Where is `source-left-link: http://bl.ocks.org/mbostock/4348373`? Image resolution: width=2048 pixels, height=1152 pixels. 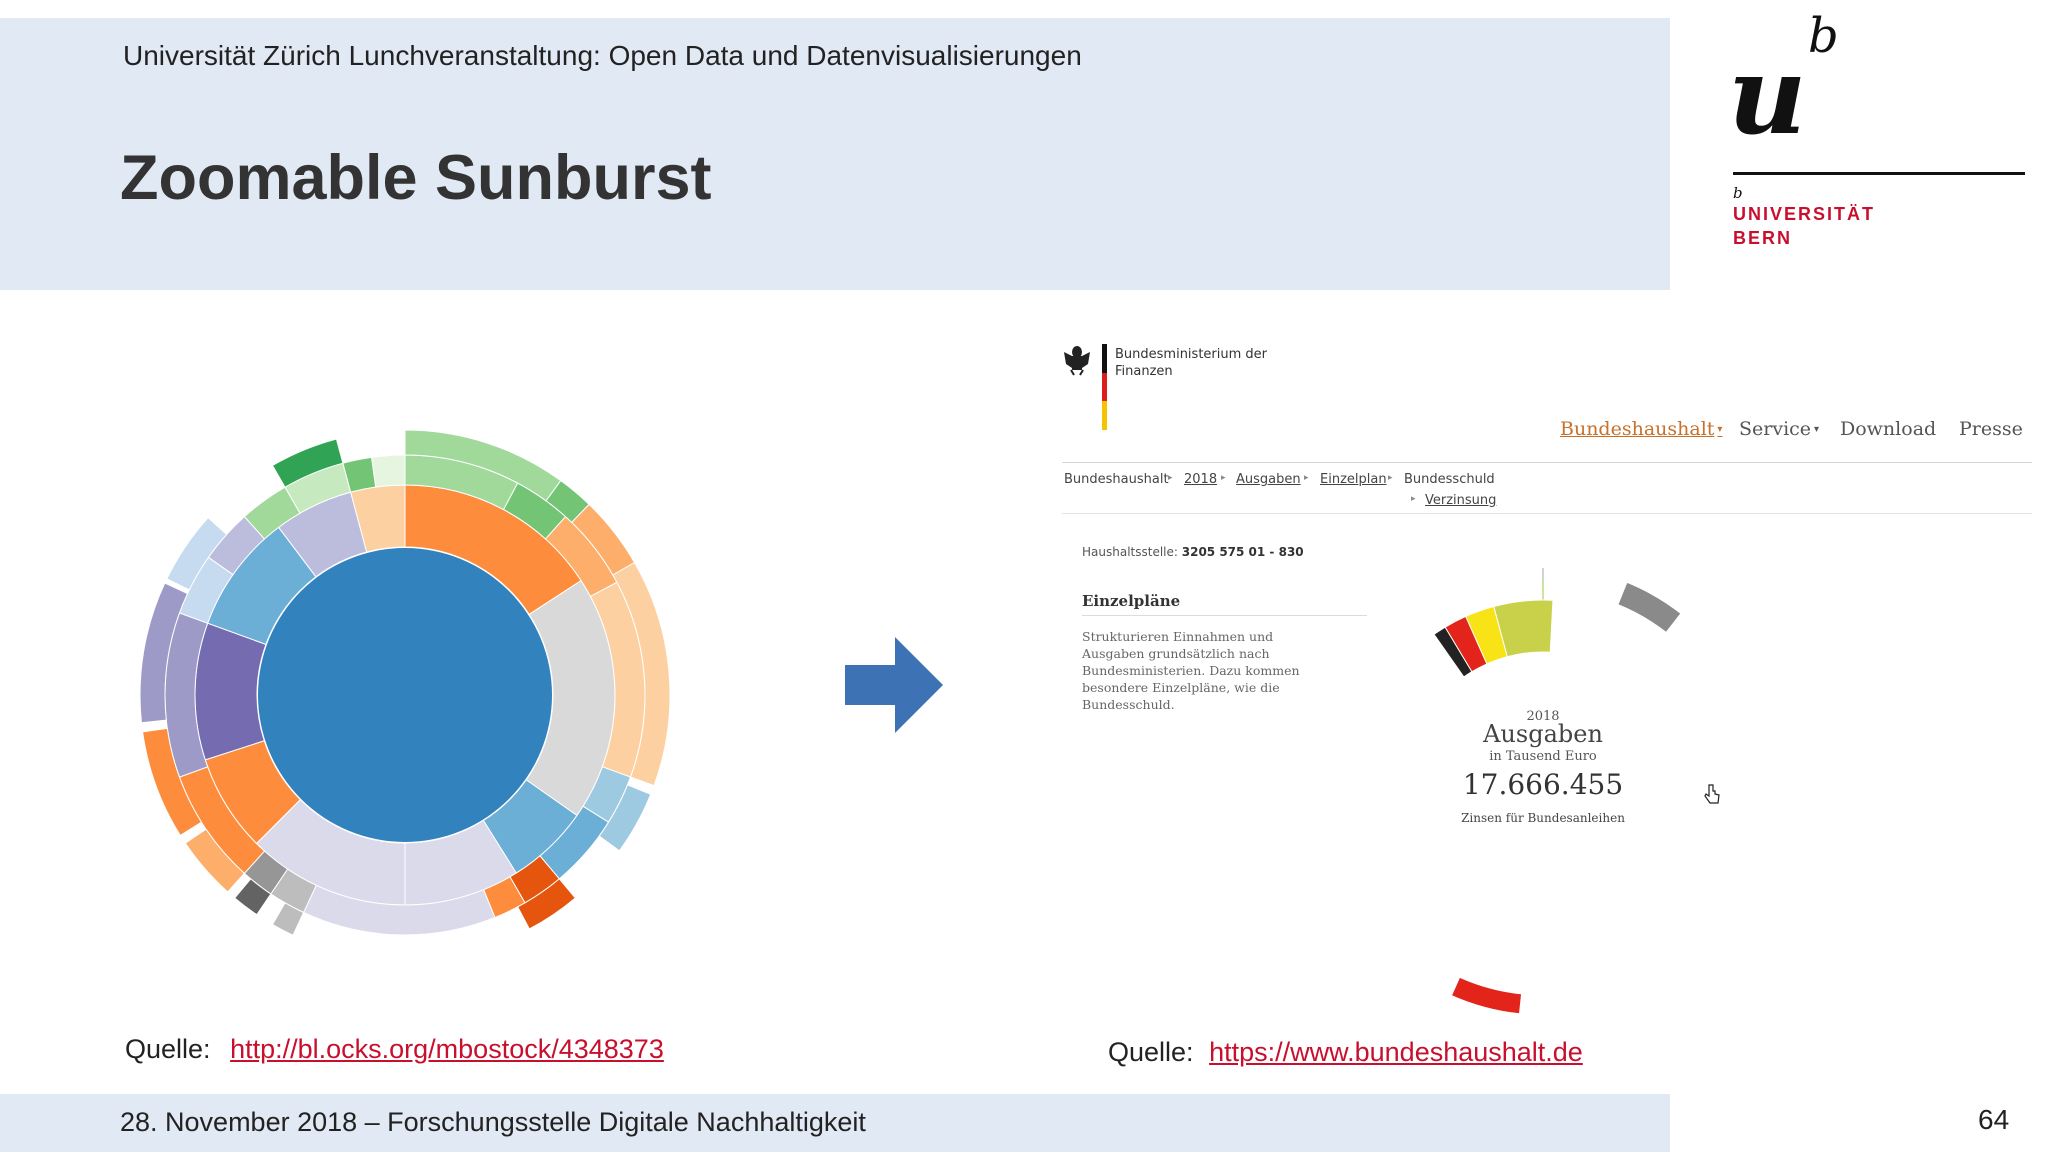 source-left-link: http://bl.ocks.org/mbostock/4348373 is located at coordinates (447, 1049).